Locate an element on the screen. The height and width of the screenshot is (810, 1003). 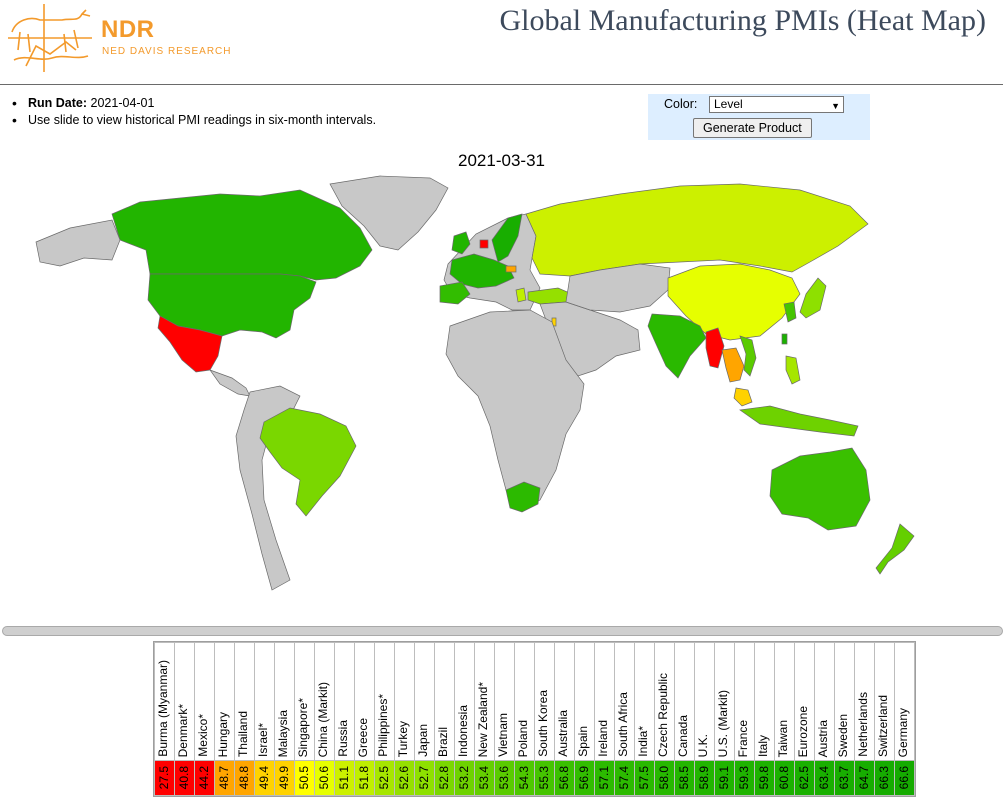
legend-name-cell: Burma (Myanmar) is located at coordinates (164, 701).